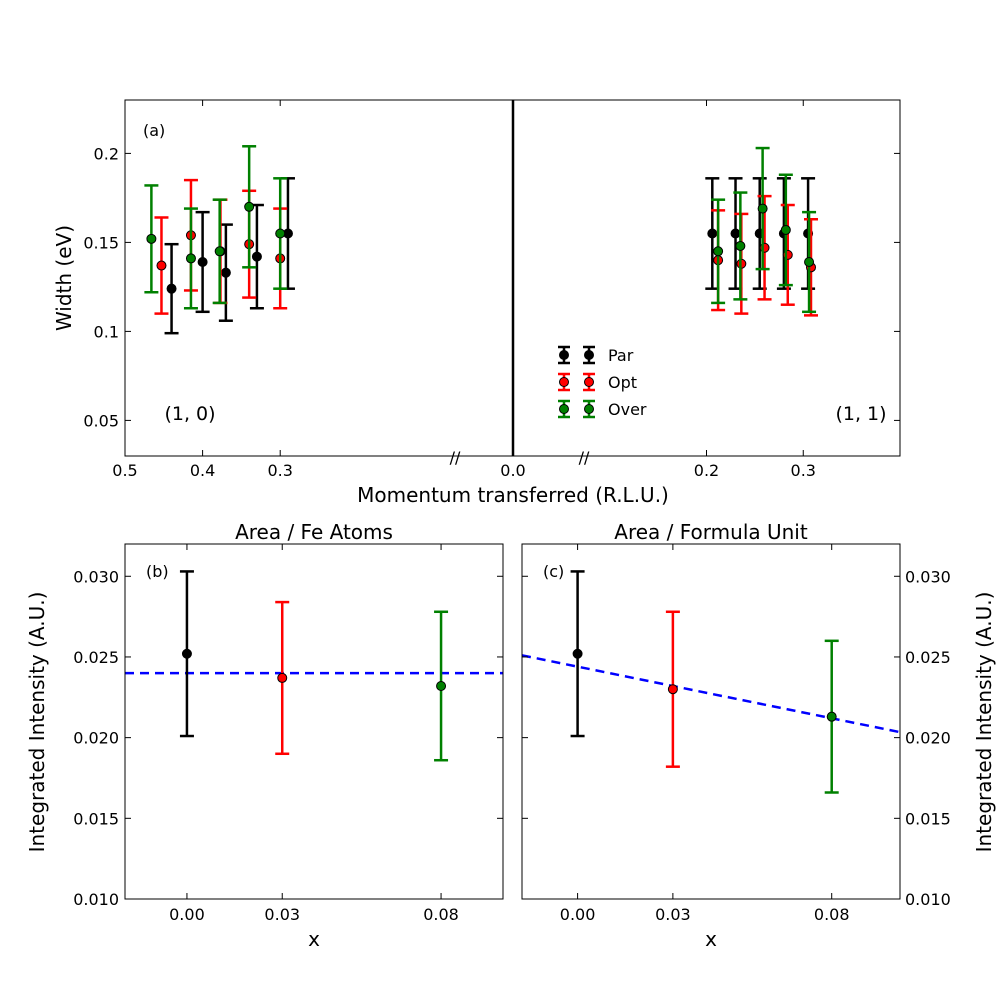  I want to click on panel-c-xtick-label: 0.08, so click(832, 914).